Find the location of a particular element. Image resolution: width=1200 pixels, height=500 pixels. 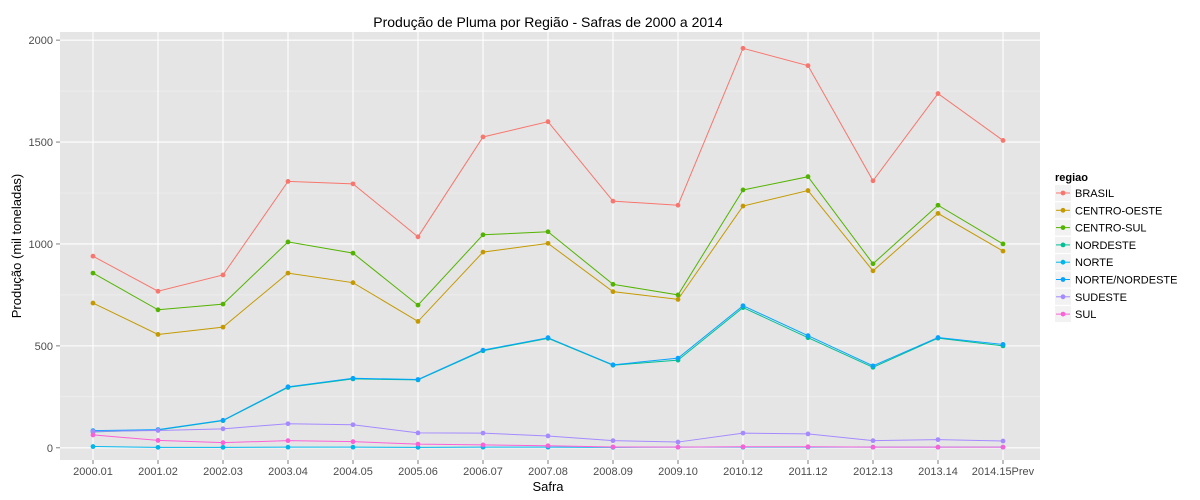

legend-item-sudeste: SUDESTE is located at coordinates (1091, 296).